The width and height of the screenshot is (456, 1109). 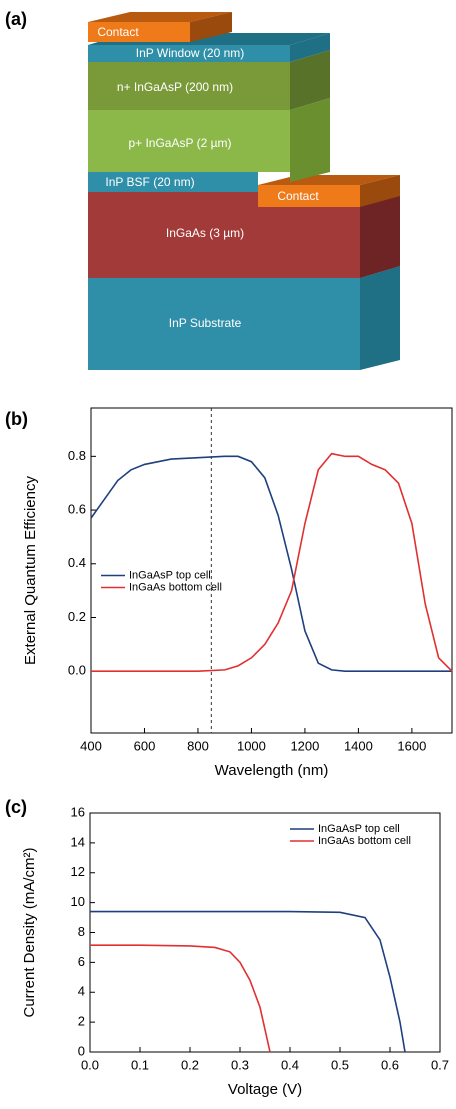 I want to click on layer-label: InGaAs (3 µm), so click(x=205, y=233).